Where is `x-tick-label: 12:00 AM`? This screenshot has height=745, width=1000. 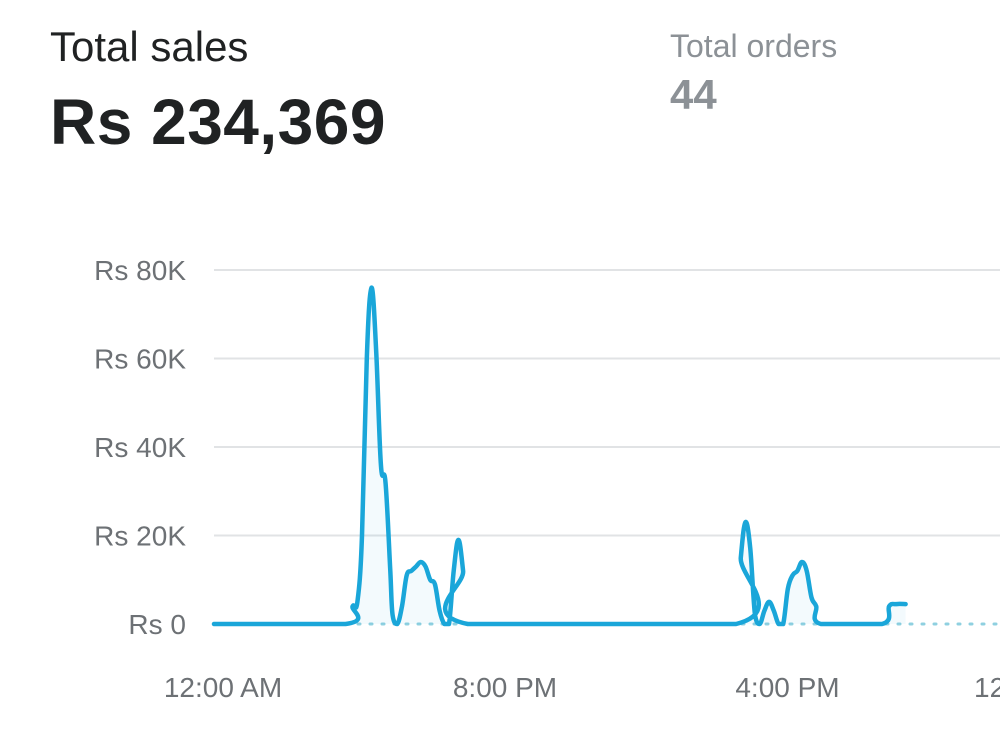 x-tick-label: 12:00 AM is located at coordinates (223, 687).